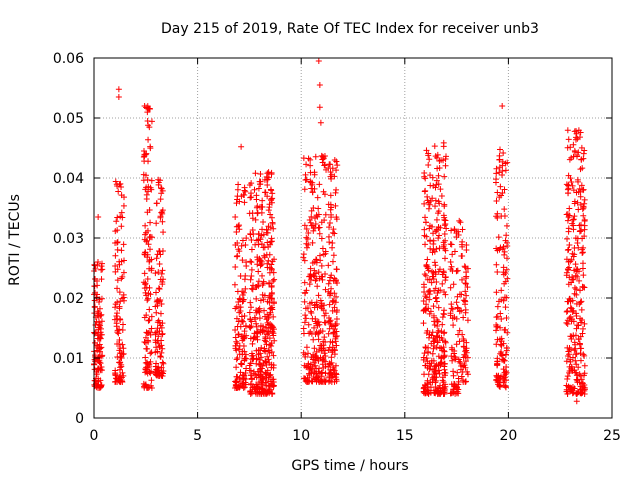  Describe the element at coordinates (68, 359) in the screenshot. I see `y-tick-label: 0.01` at that location.